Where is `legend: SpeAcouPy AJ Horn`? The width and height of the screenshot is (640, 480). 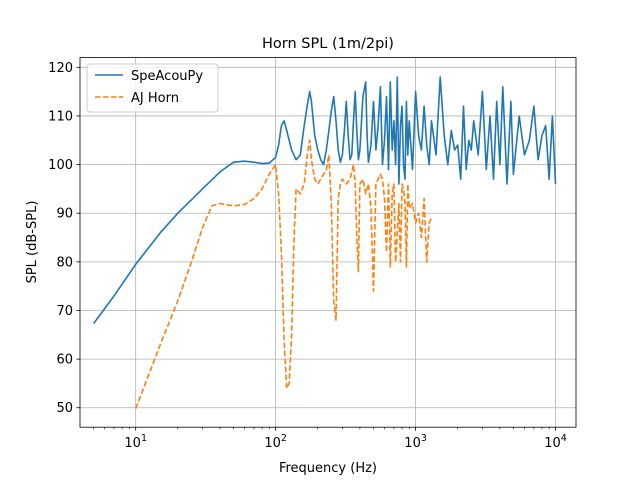 legend: SpeAcouPy AJ Horn is located at coordinates (152, 88).